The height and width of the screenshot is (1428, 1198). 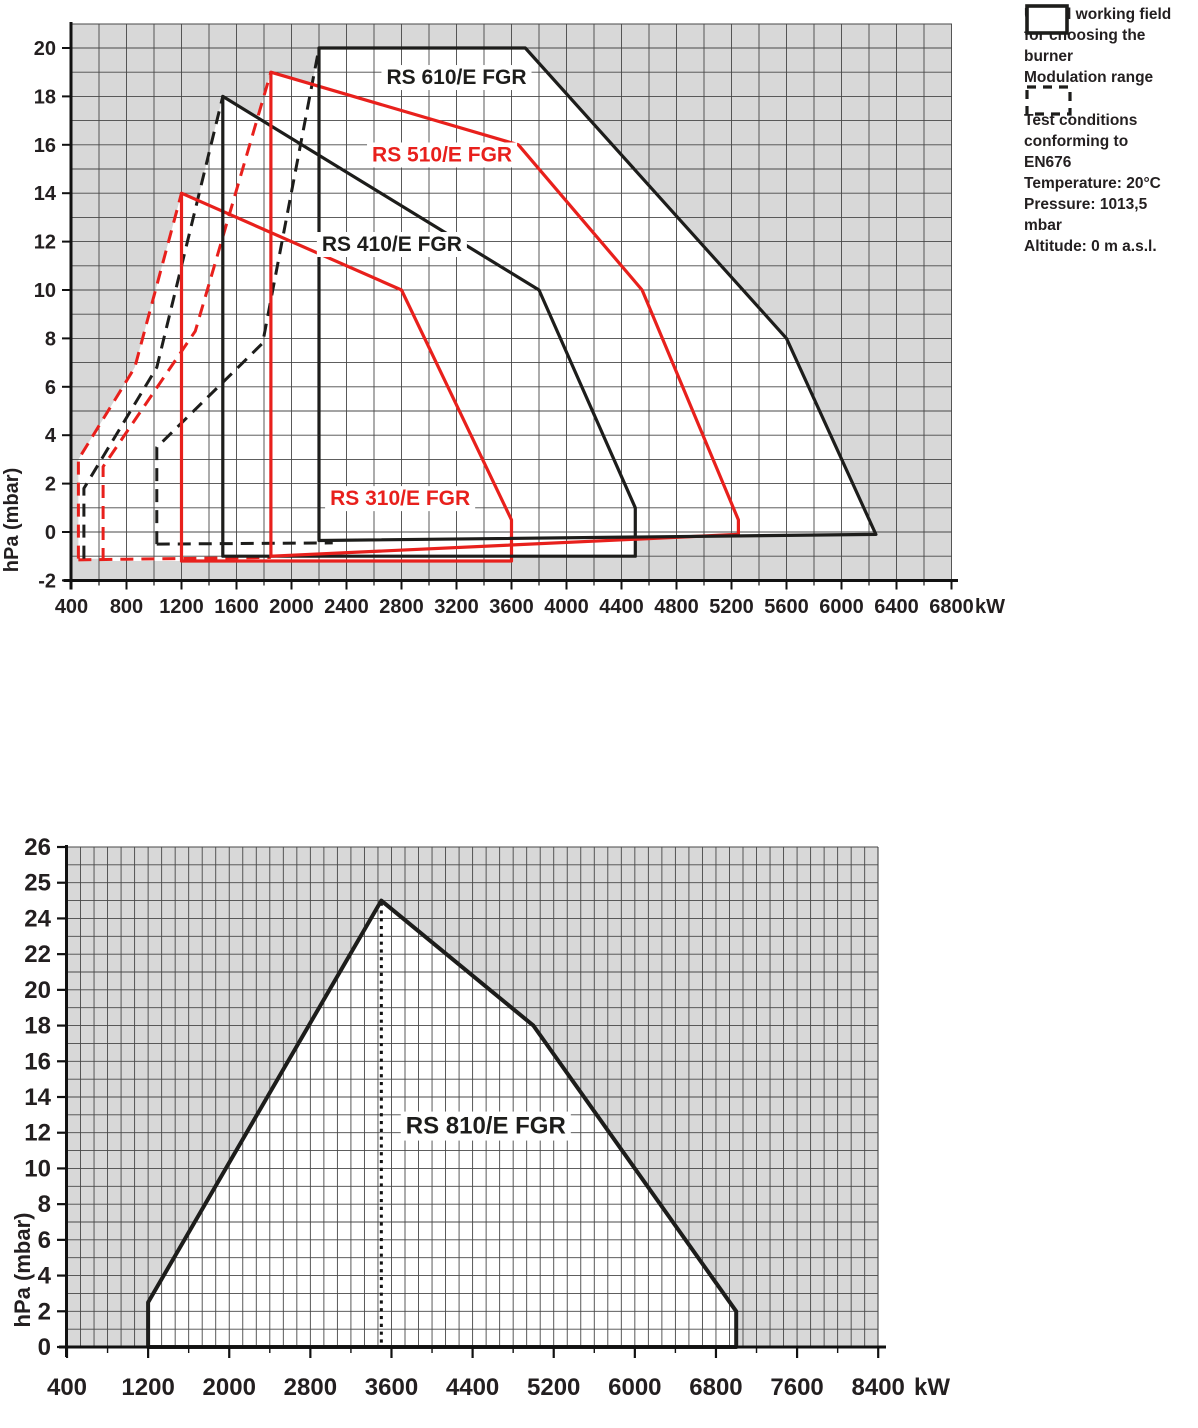 What do you see at coordinates (1089, 77) in the screenshot?
I see `modulation-line: Modulation range` at bounding box center [1089, 77].